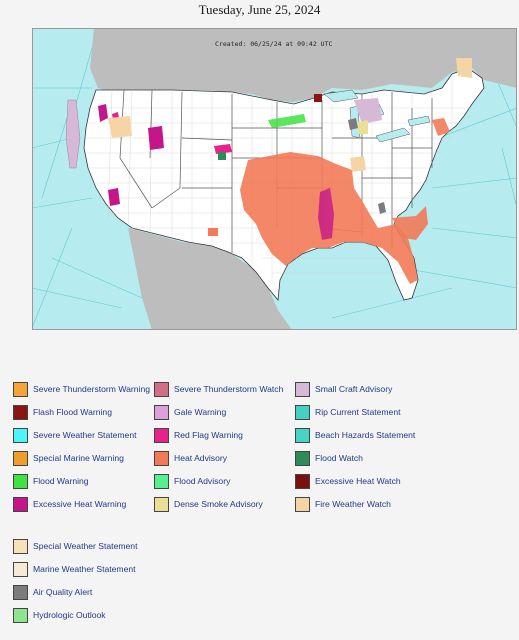  Describe the element at coordinates (365, 435) in the screenshot. I see `legend-label: Beach Hazards Statement` at that location.